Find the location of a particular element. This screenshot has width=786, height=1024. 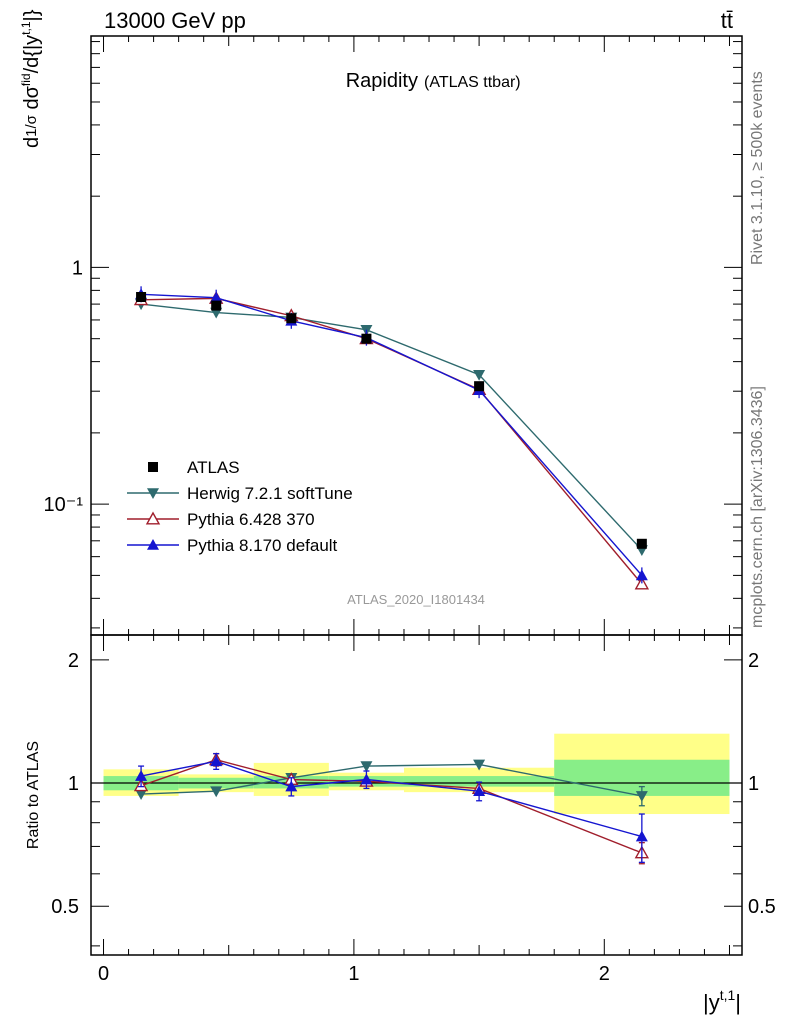

ratio-uncertainty-bands is located at coordinates (416, 774).